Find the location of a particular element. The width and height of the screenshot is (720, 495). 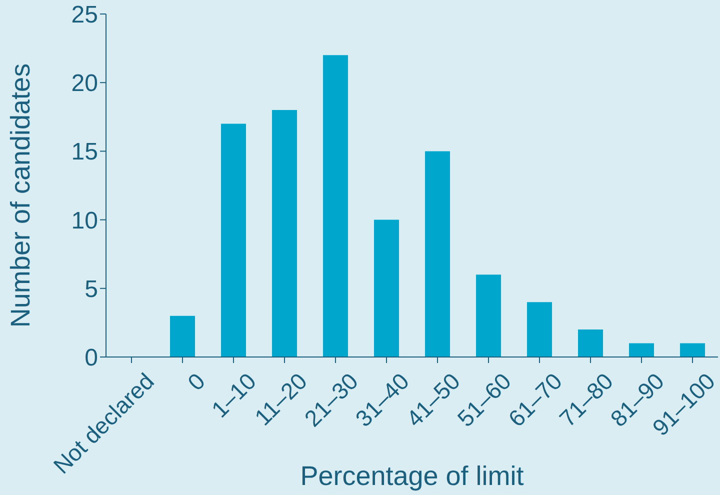

y-tick-label: 20 is located at coordinates (84, 84).